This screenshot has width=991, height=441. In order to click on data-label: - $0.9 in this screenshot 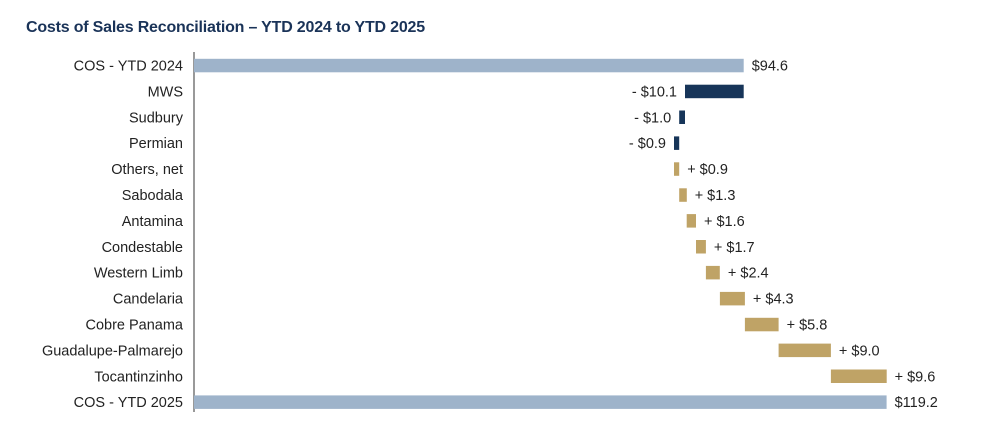, I will do `click(647, 144)`.